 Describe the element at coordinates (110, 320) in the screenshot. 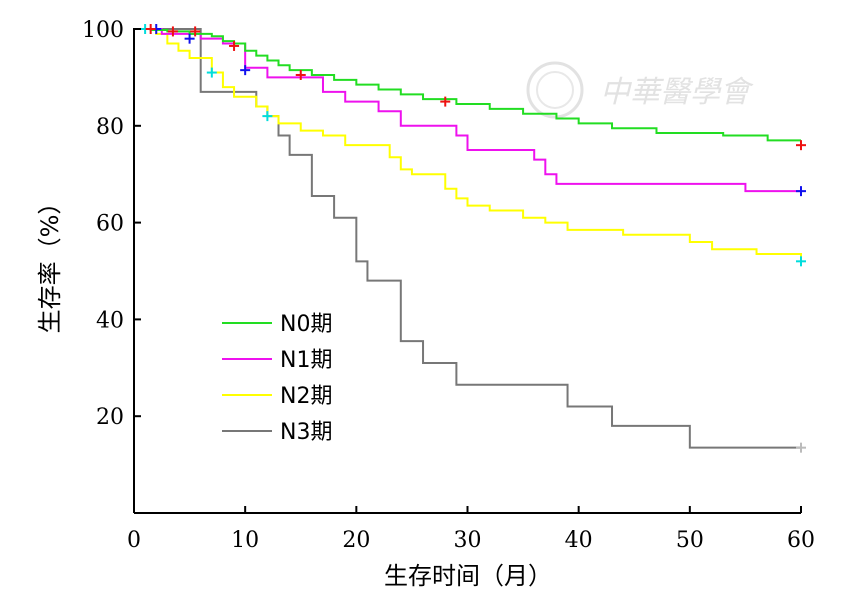

I see `y-tick-label: 40` at that location.